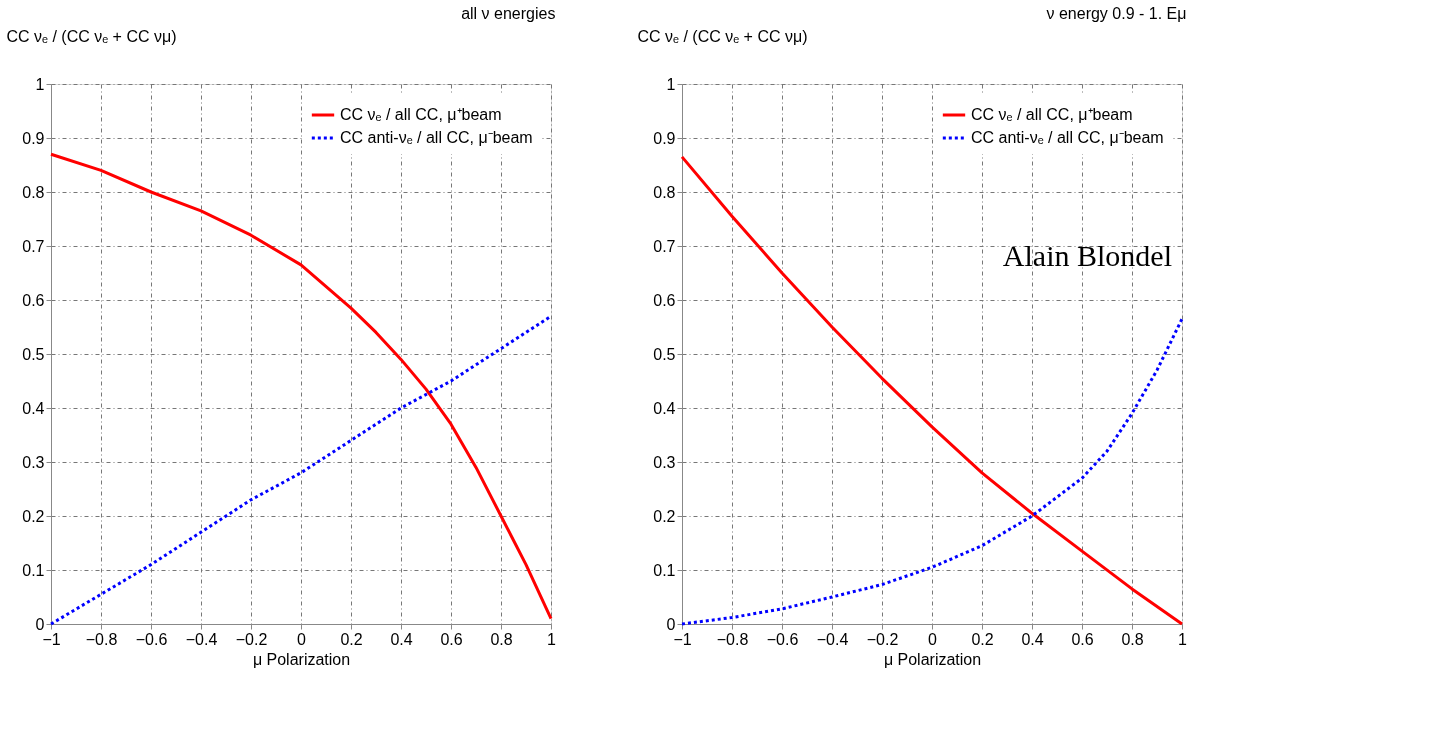  I want to click on chart-title: all ν energies, so click(508, 13).